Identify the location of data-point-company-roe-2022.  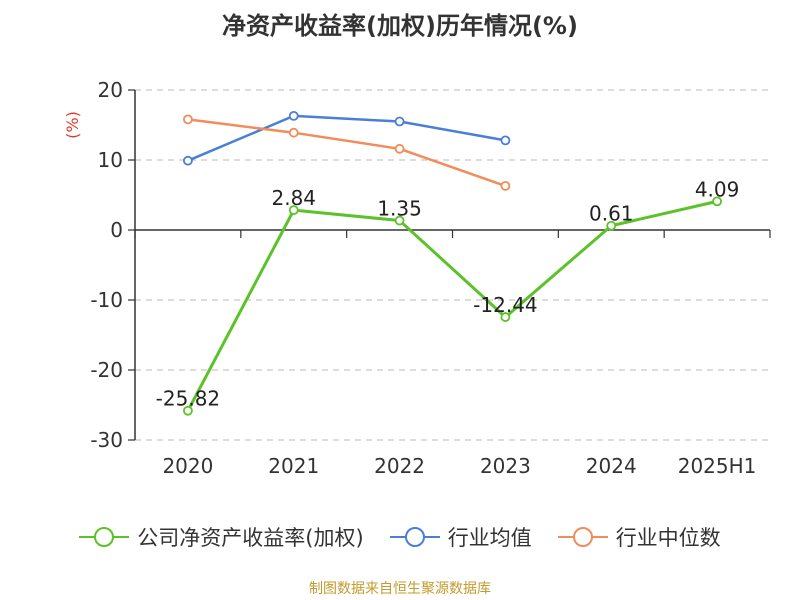
(399, 220).